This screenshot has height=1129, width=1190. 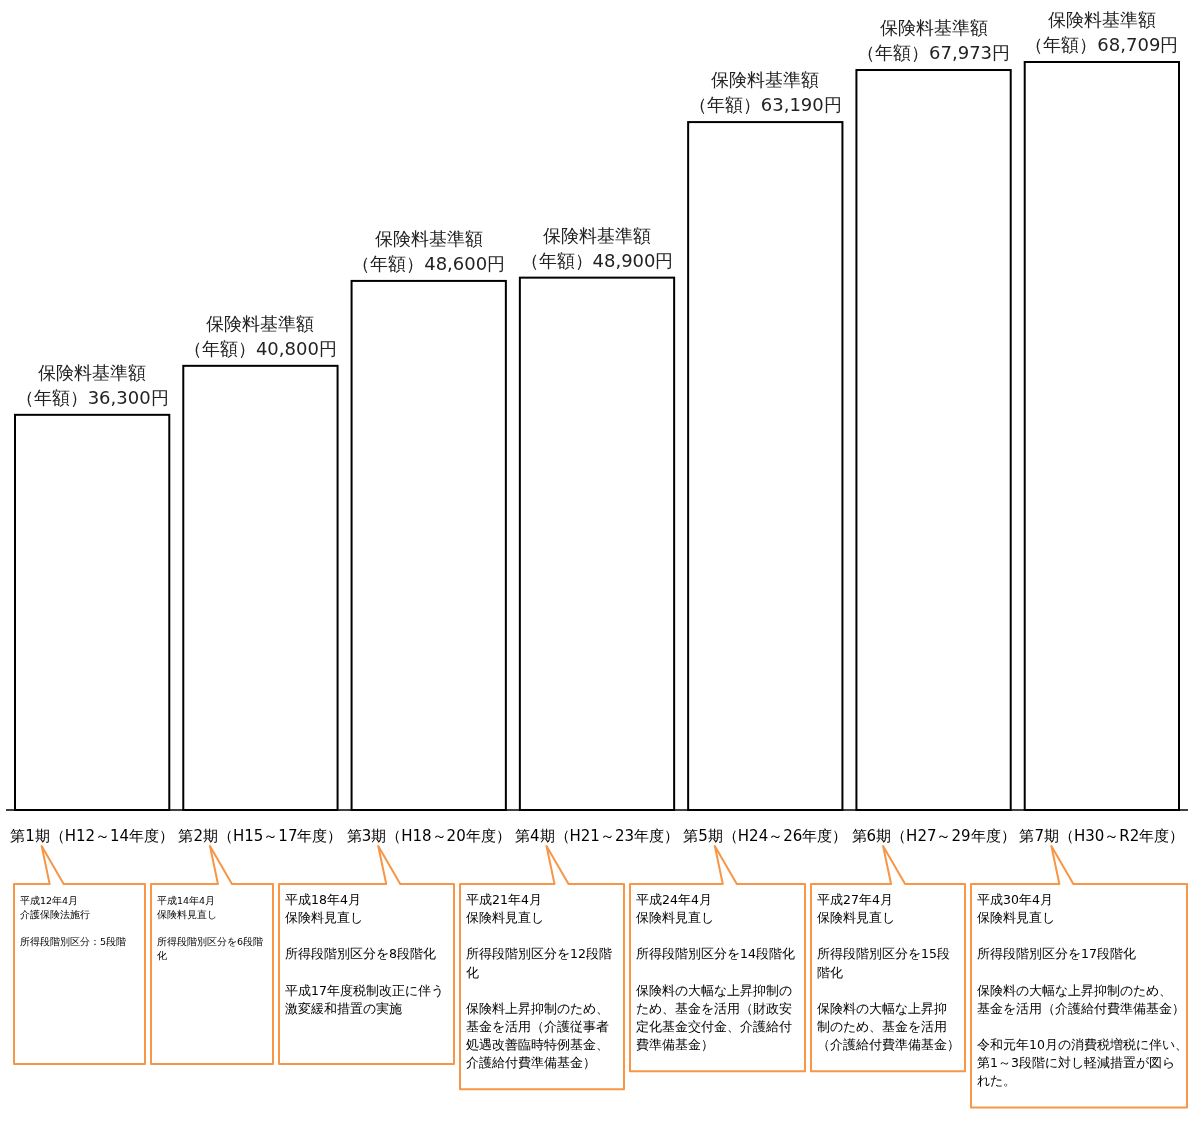 What do you see at coordinates (597, 247) in the screenshot?
I see `data-label: 保険料基準額（年額）48,900円` at bounding box center [597, 247].